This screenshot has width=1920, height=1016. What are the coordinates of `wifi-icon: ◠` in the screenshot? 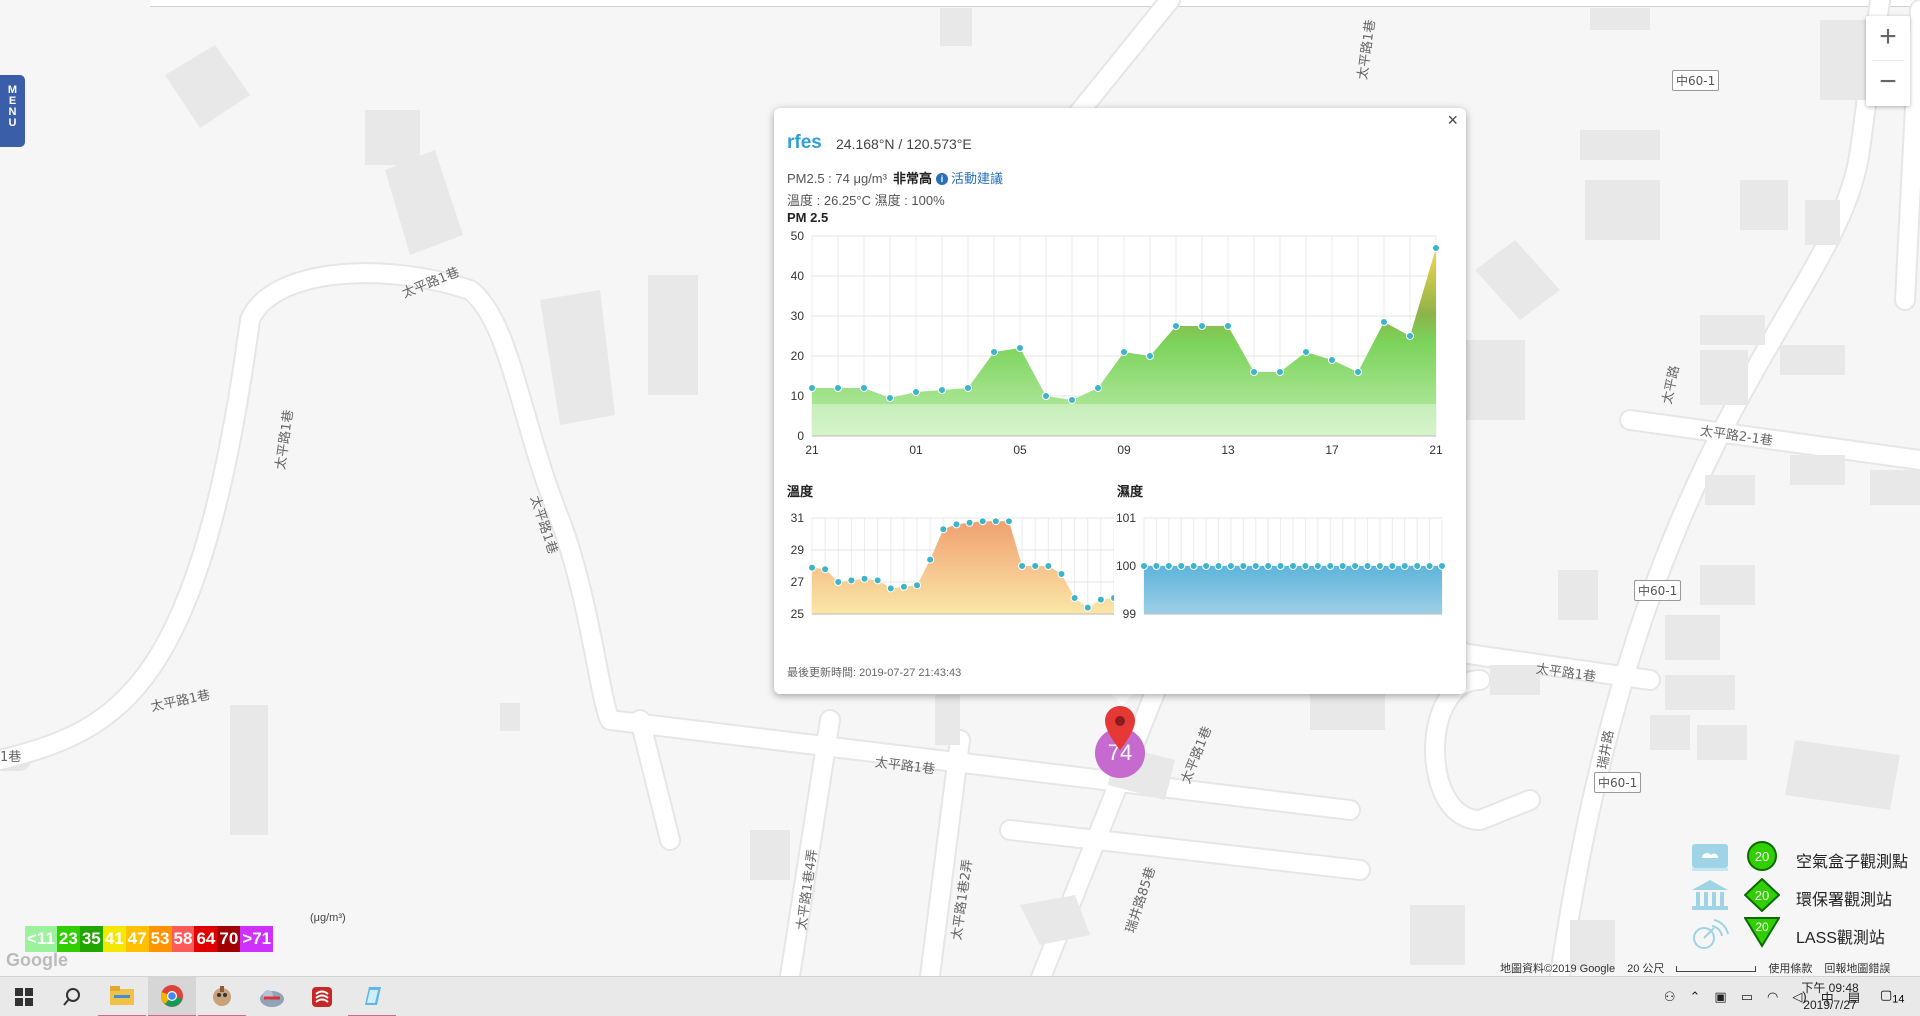 It's located at (1773, 996).